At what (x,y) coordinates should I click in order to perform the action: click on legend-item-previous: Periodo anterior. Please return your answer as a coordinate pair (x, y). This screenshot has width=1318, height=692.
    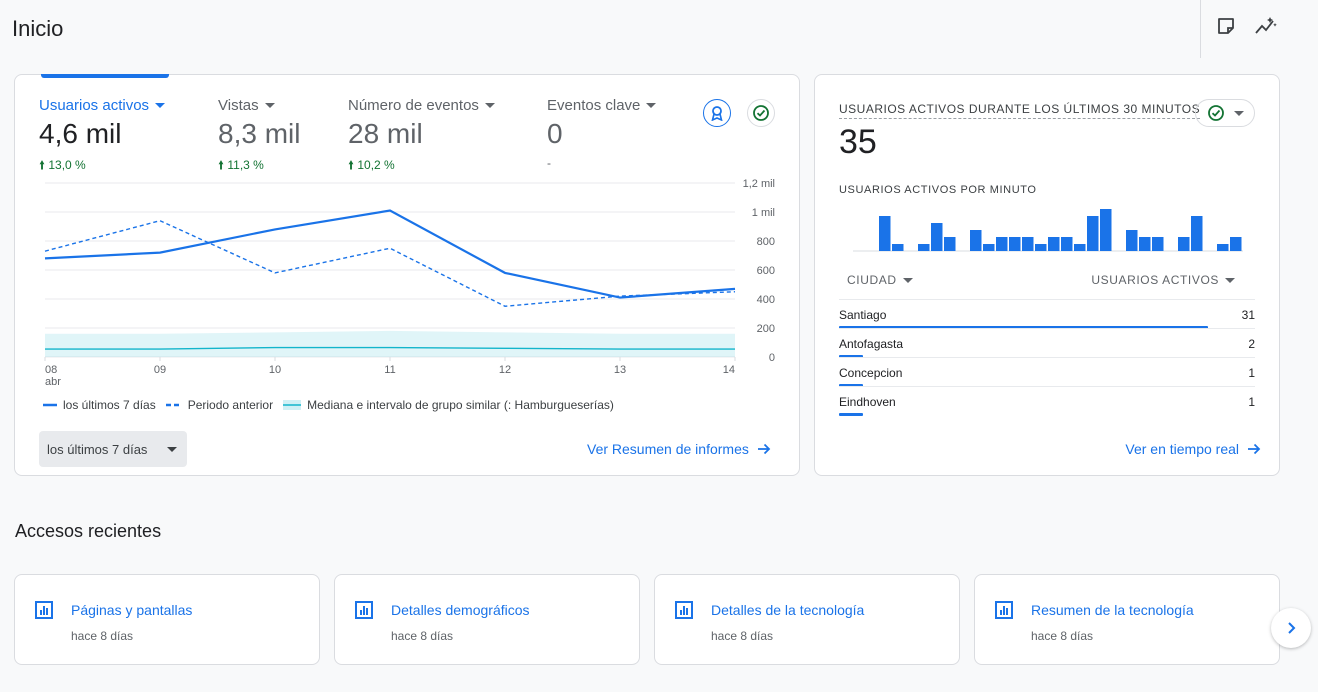
    Looking at the image, I should click on (219, 405).